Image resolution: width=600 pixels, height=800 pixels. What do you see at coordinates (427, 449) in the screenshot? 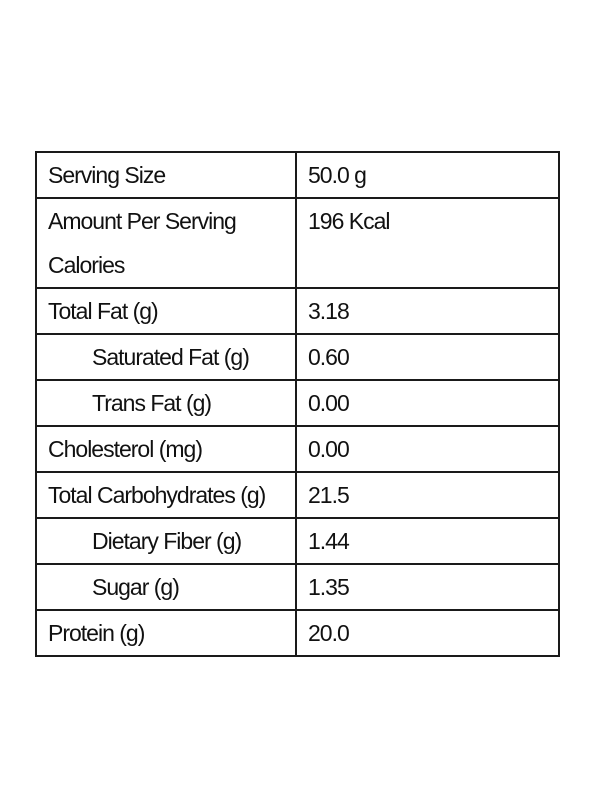
I see `cholesterol-value: 0.00` at bounding box center [427, 449].